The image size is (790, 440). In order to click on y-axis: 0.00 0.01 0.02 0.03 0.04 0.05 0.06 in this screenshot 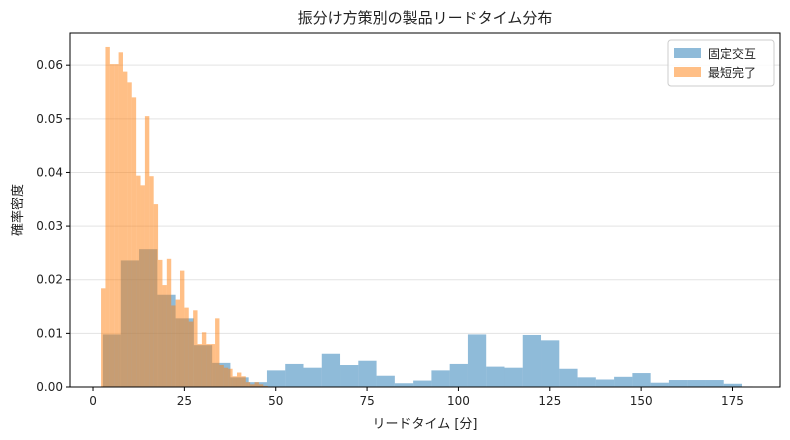, I will do `click(53, 226)`.